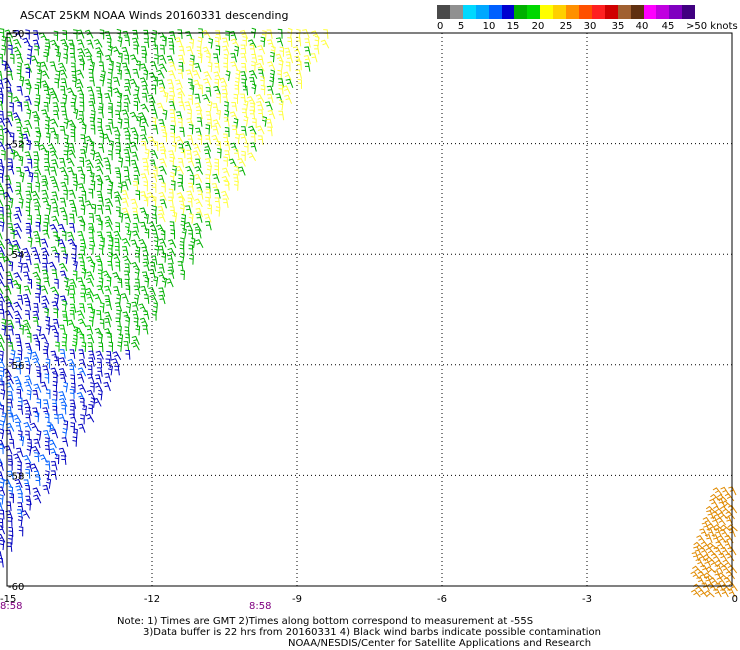 The width and height of the screenshot is (740, 650). Describe the element at coordinates (668, 26) in the screenshot. I see `colorbar-label: 45` at that location.